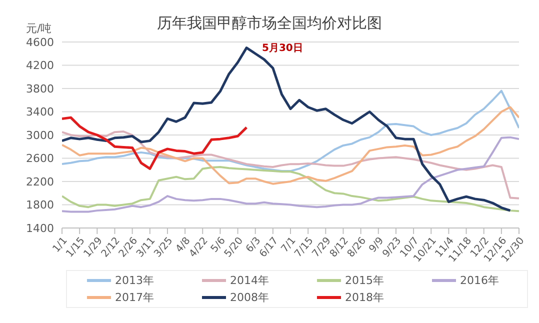 The image size is (539, 323). Describe the element at coordinates (40, 228) in the screenshot. I see `y-tick-label: 1400` at that location.